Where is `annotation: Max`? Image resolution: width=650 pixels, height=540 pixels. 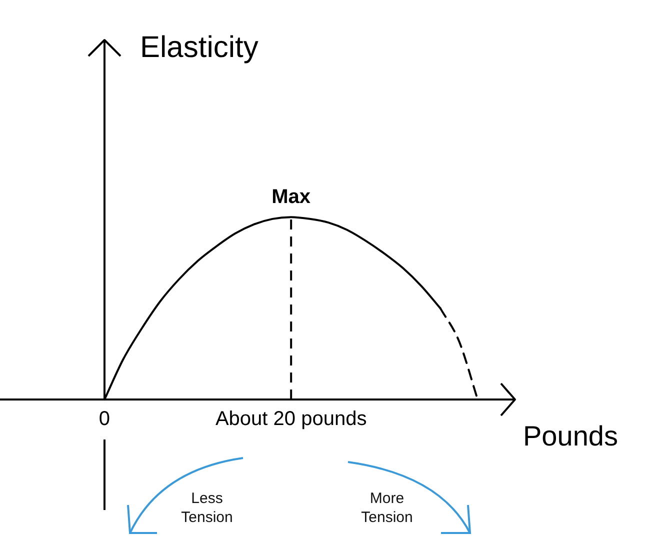 annotation: Max is located at coordinates (291, 197).